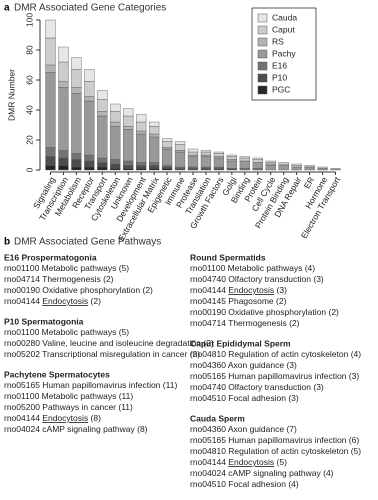 This screenshot has height=500, width=378. I want to click on legend-label: RS, so click(278, 41).